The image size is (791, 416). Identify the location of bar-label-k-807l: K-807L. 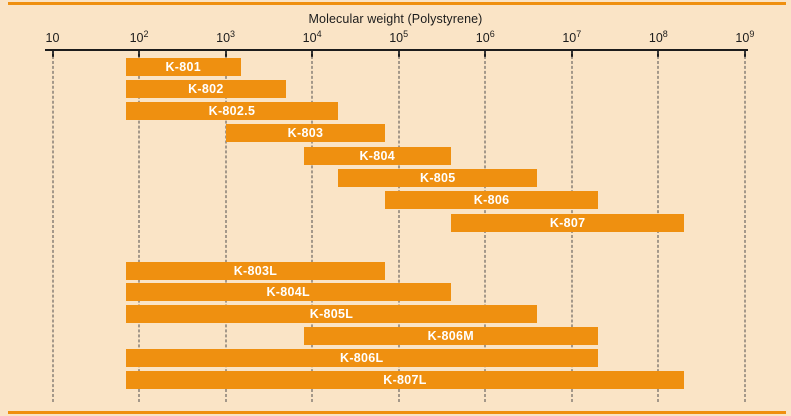
(405, 379).